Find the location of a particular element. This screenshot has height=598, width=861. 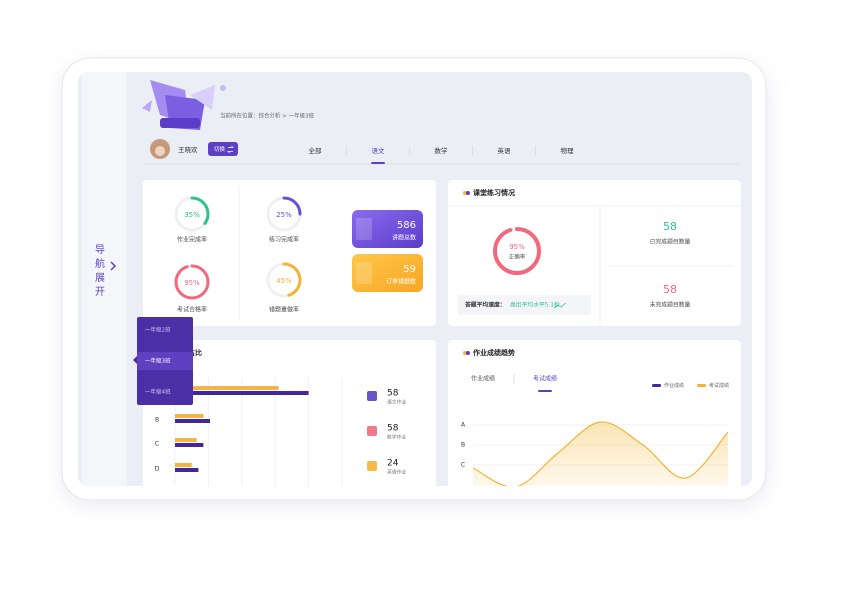

switch-icon is located at coordinates (230, 149).